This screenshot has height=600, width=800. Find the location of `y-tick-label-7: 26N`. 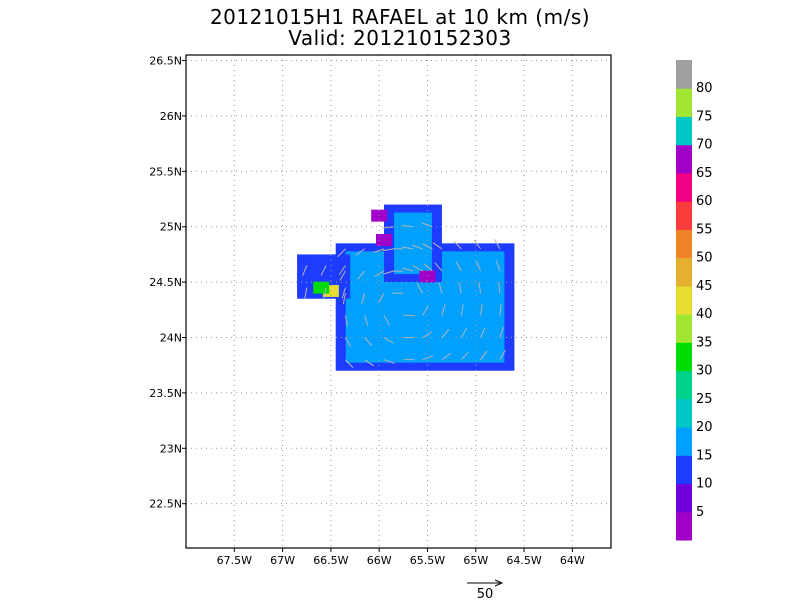

y-tick-label-7: 26N is located at coordinates (171, 116).